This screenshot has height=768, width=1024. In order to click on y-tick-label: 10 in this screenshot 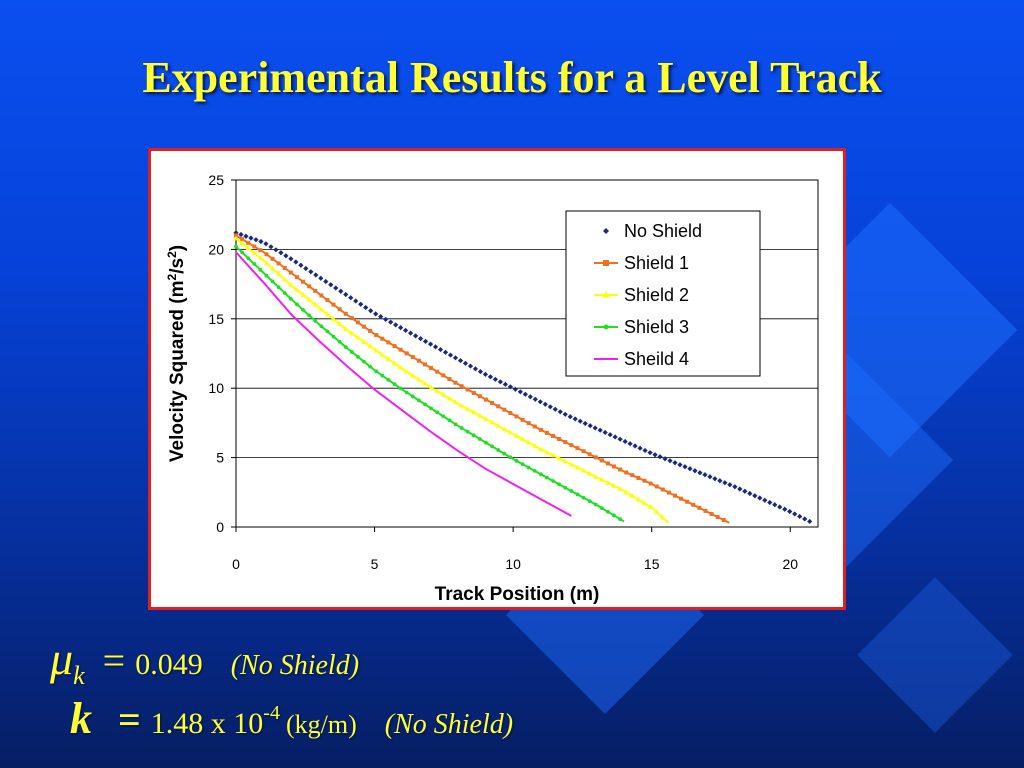, I will do `click(216, 388)`.